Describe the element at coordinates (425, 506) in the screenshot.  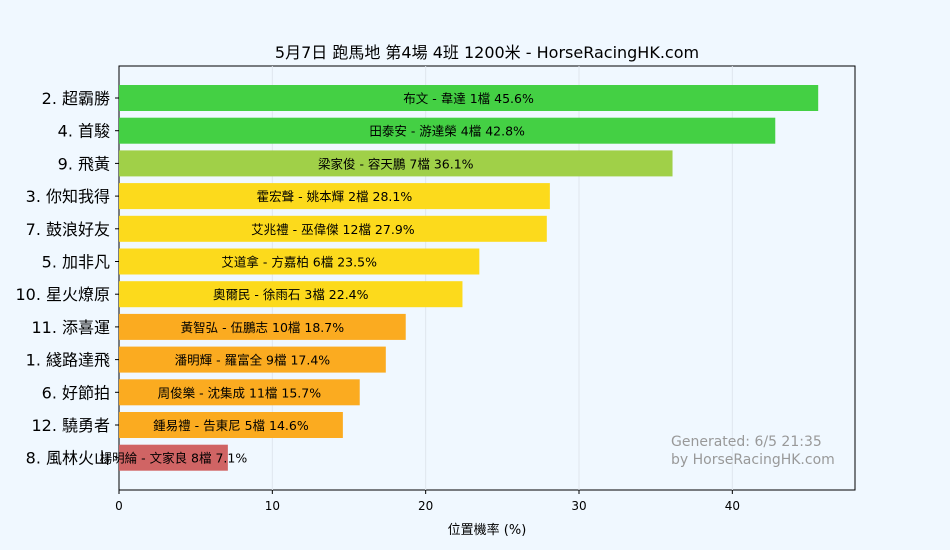
I see `x-tick-label: 20` at that location.